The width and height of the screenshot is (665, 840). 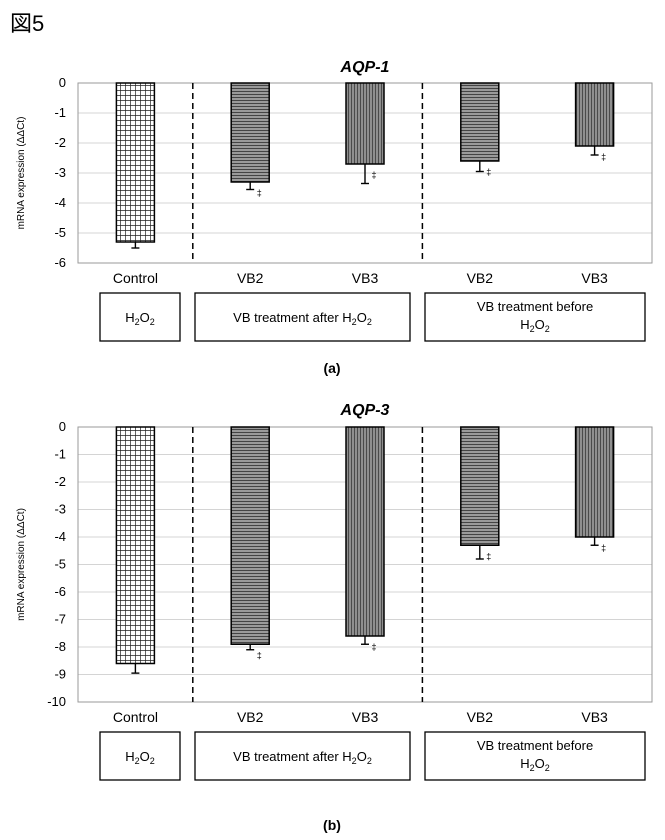 What do you see at coordinates (60, 646) in the screenshot?
I see `y-tick-label: -8` at bounding box center [60, 646].